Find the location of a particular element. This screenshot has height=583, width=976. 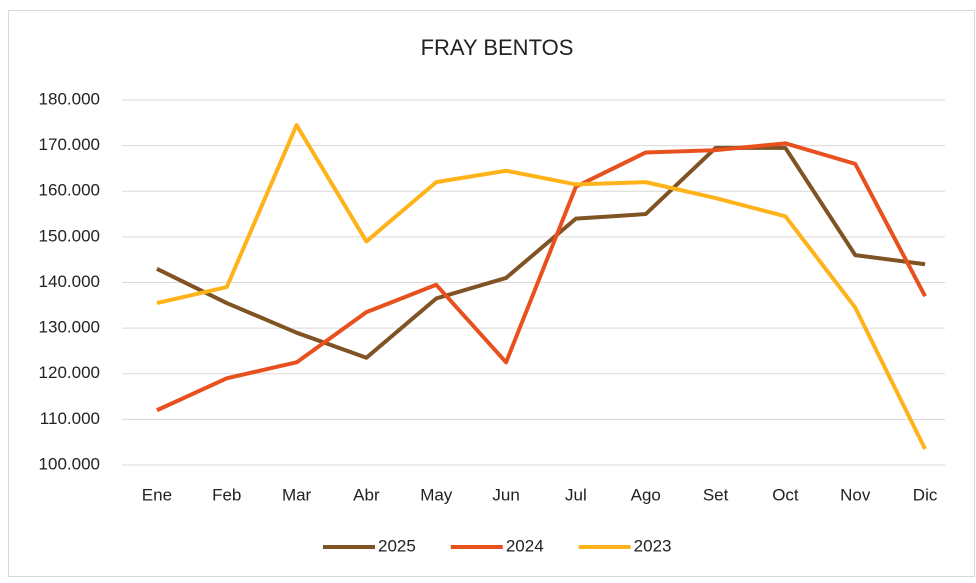

x-tick-label: Jun is located at coordinates (505, 494).